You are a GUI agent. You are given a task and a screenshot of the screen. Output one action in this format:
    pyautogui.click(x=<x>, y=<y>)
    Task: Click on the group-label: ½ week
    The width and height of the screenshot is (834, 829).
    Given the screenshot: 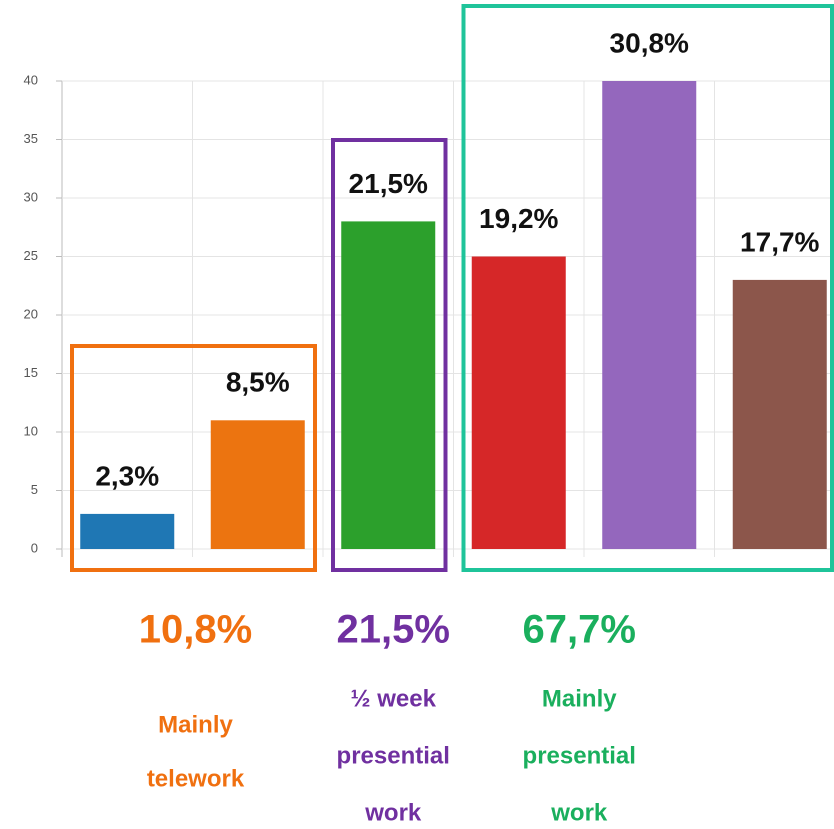 What is the action you would take?
    pyautogui.click(x=394, y=698)
    